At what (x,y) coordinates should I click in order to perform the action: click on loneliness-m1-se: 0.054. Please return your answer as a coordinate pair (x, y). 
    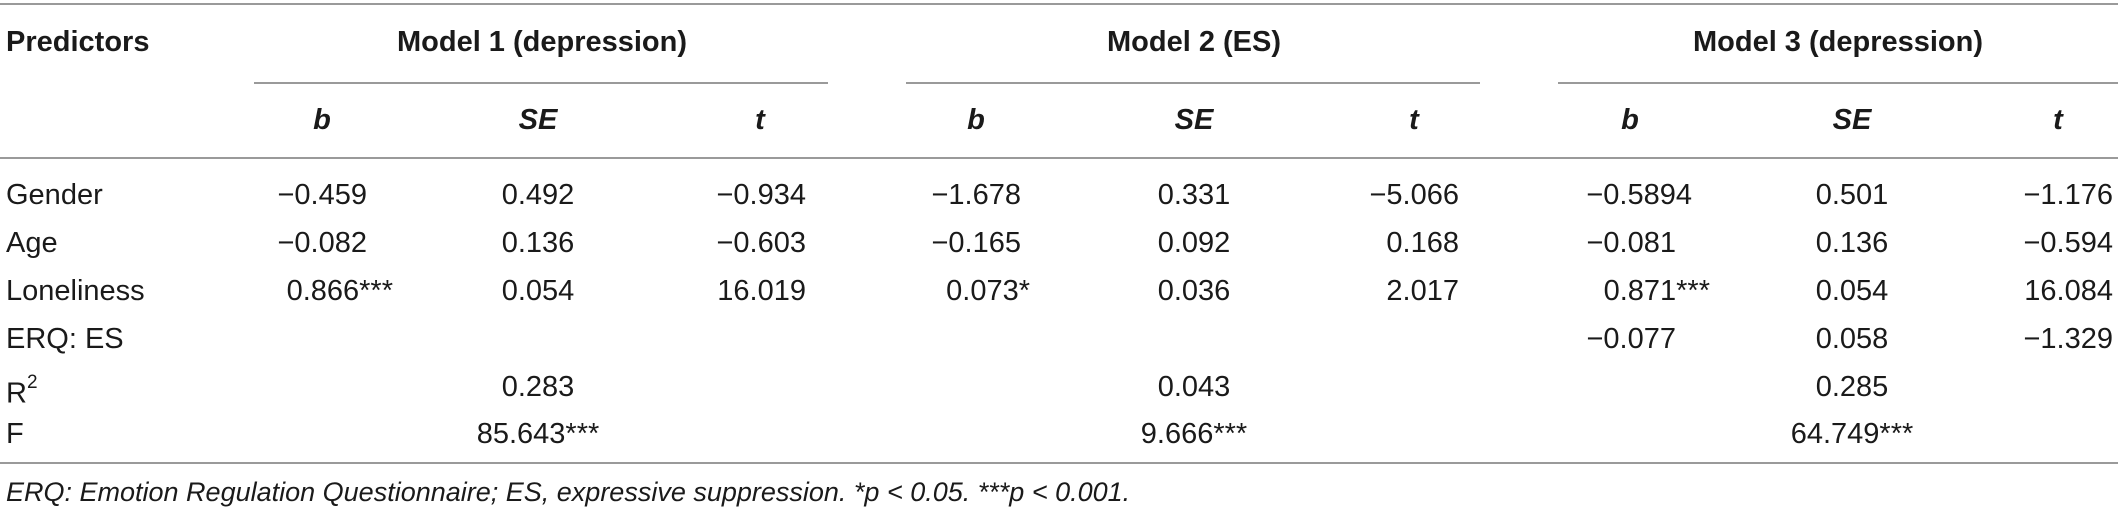
    Looking at the image, I should click on (538, 291).